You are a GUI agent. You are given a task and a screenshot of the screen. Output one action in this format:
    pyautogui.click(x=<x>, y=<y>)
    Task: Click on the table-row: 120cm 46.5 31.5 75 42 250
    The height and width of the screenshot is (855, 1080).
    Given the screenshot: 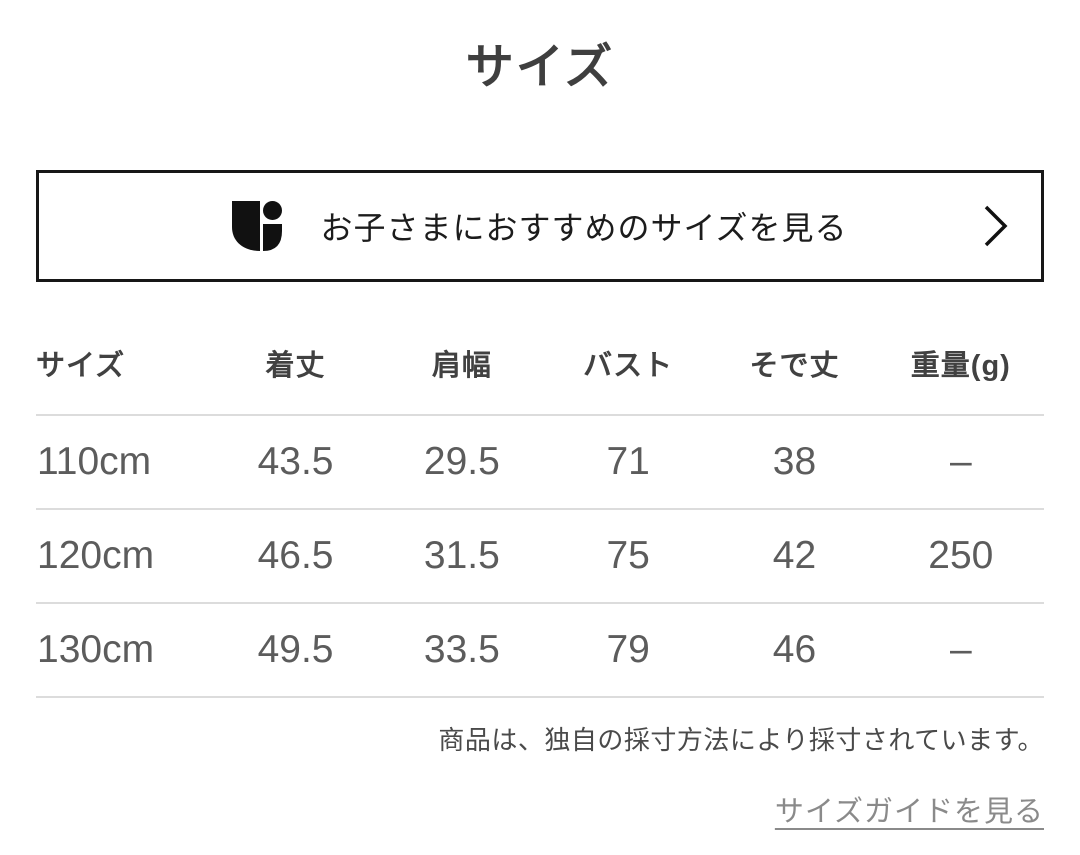 What is the action you would take?
    pyautogui.click(x=540, y=556)
    